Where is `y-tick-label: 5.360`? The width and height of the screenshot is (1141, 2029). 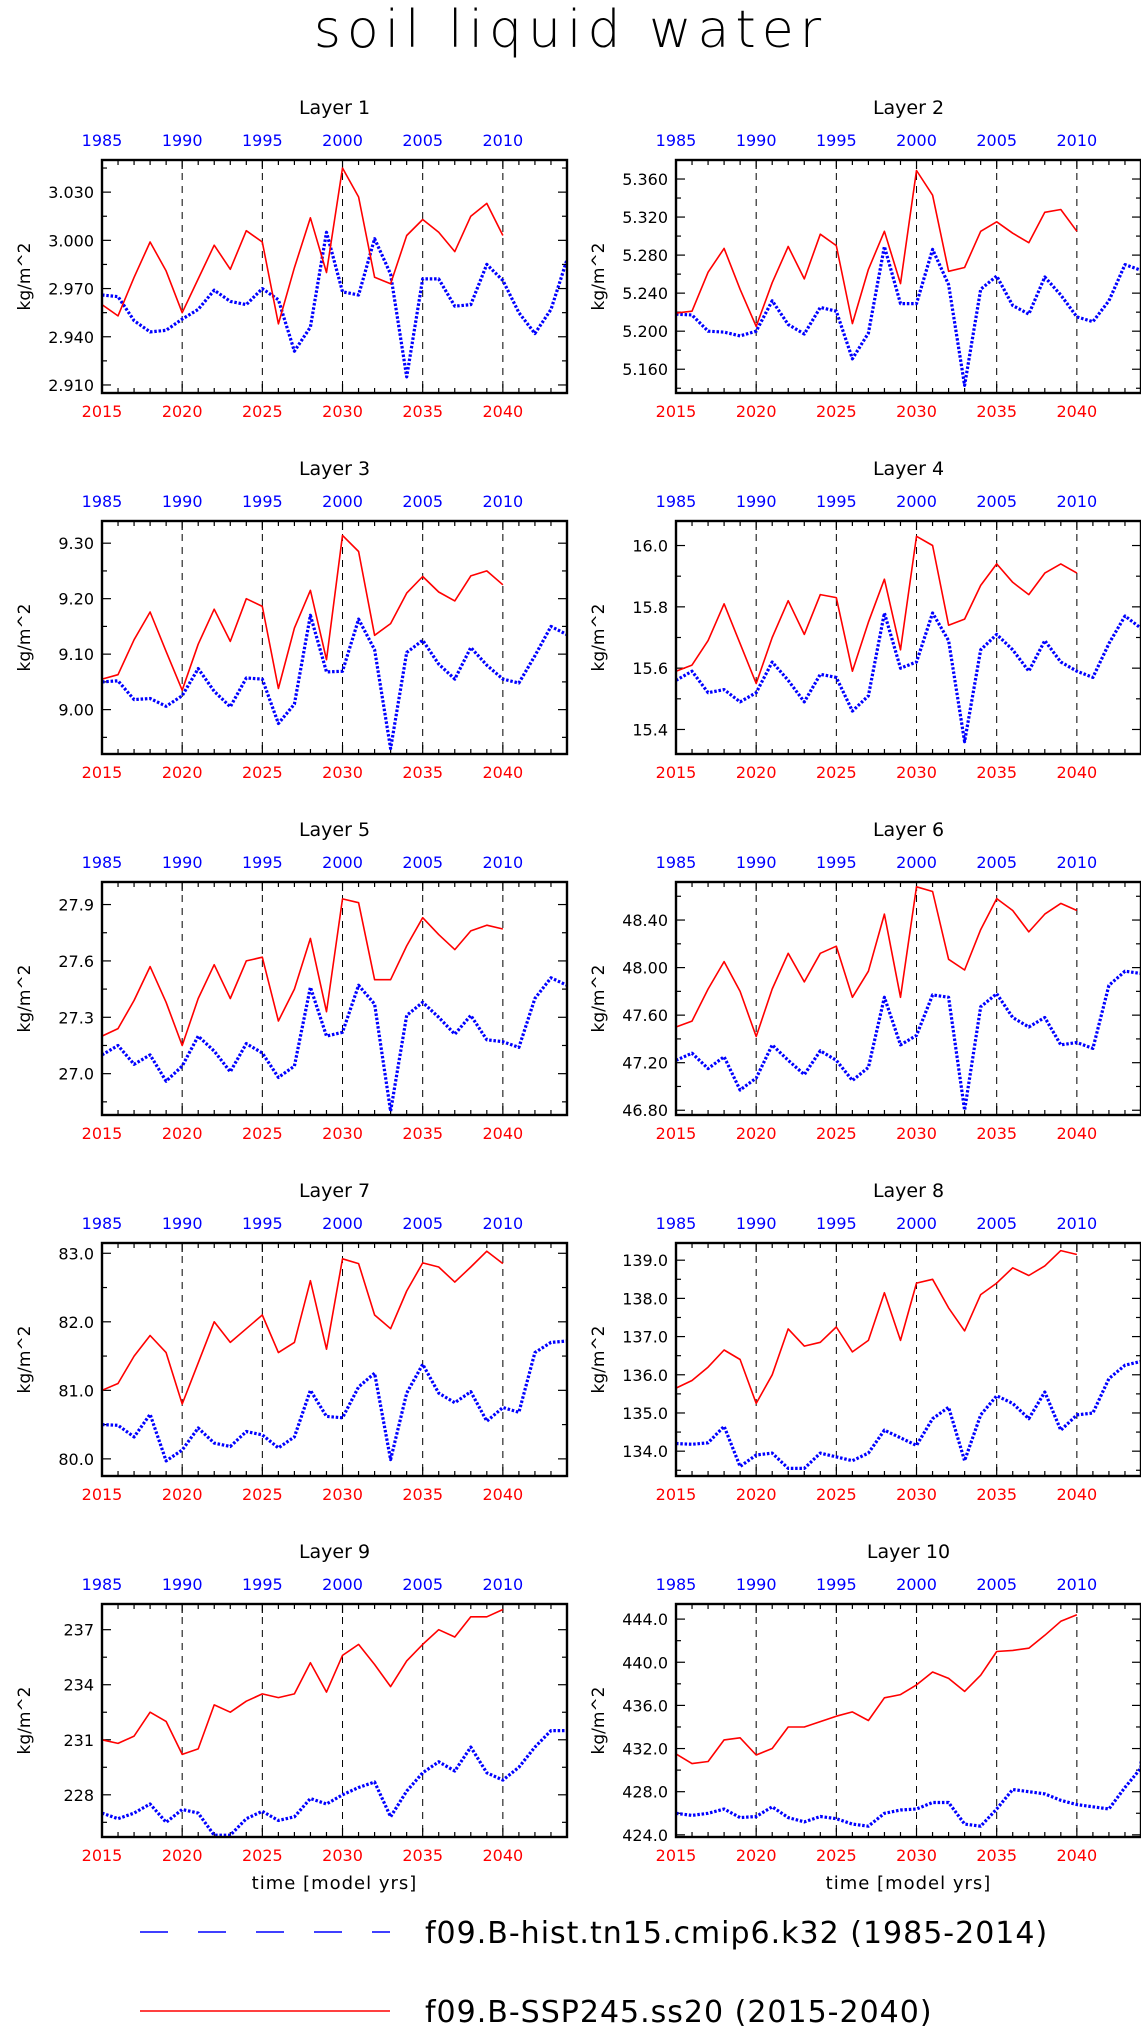
y-tick-label: 5.360 is located at coordinates (645, 179).